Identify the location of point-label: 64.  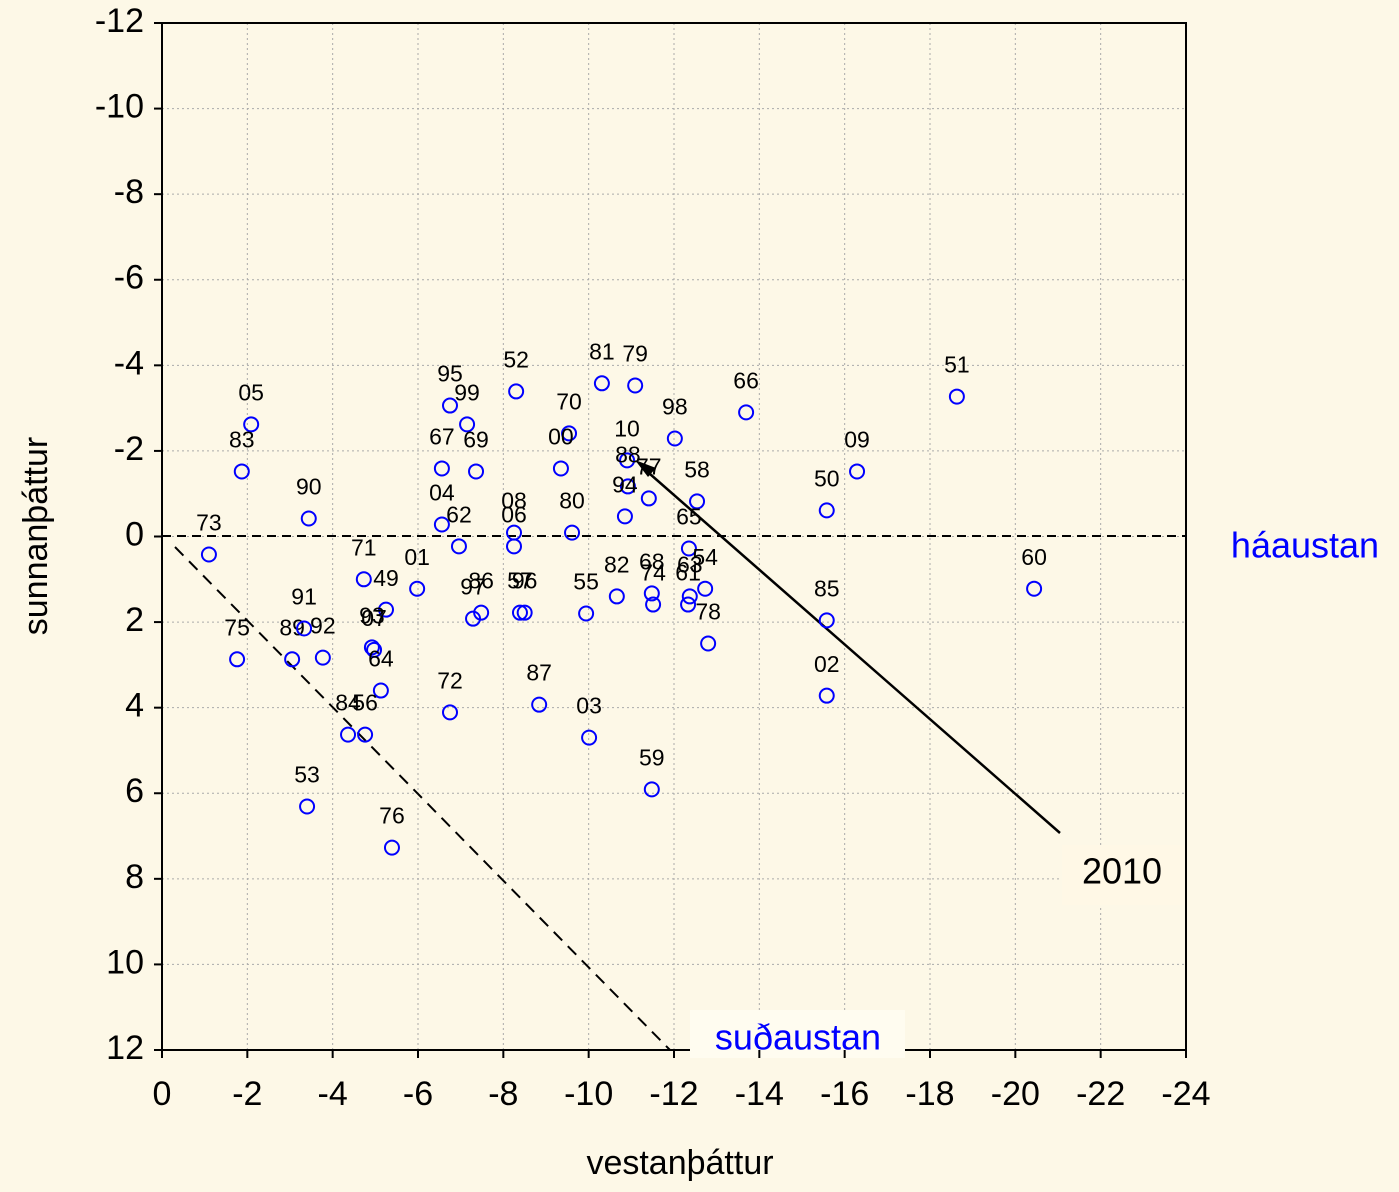
(381, 659).